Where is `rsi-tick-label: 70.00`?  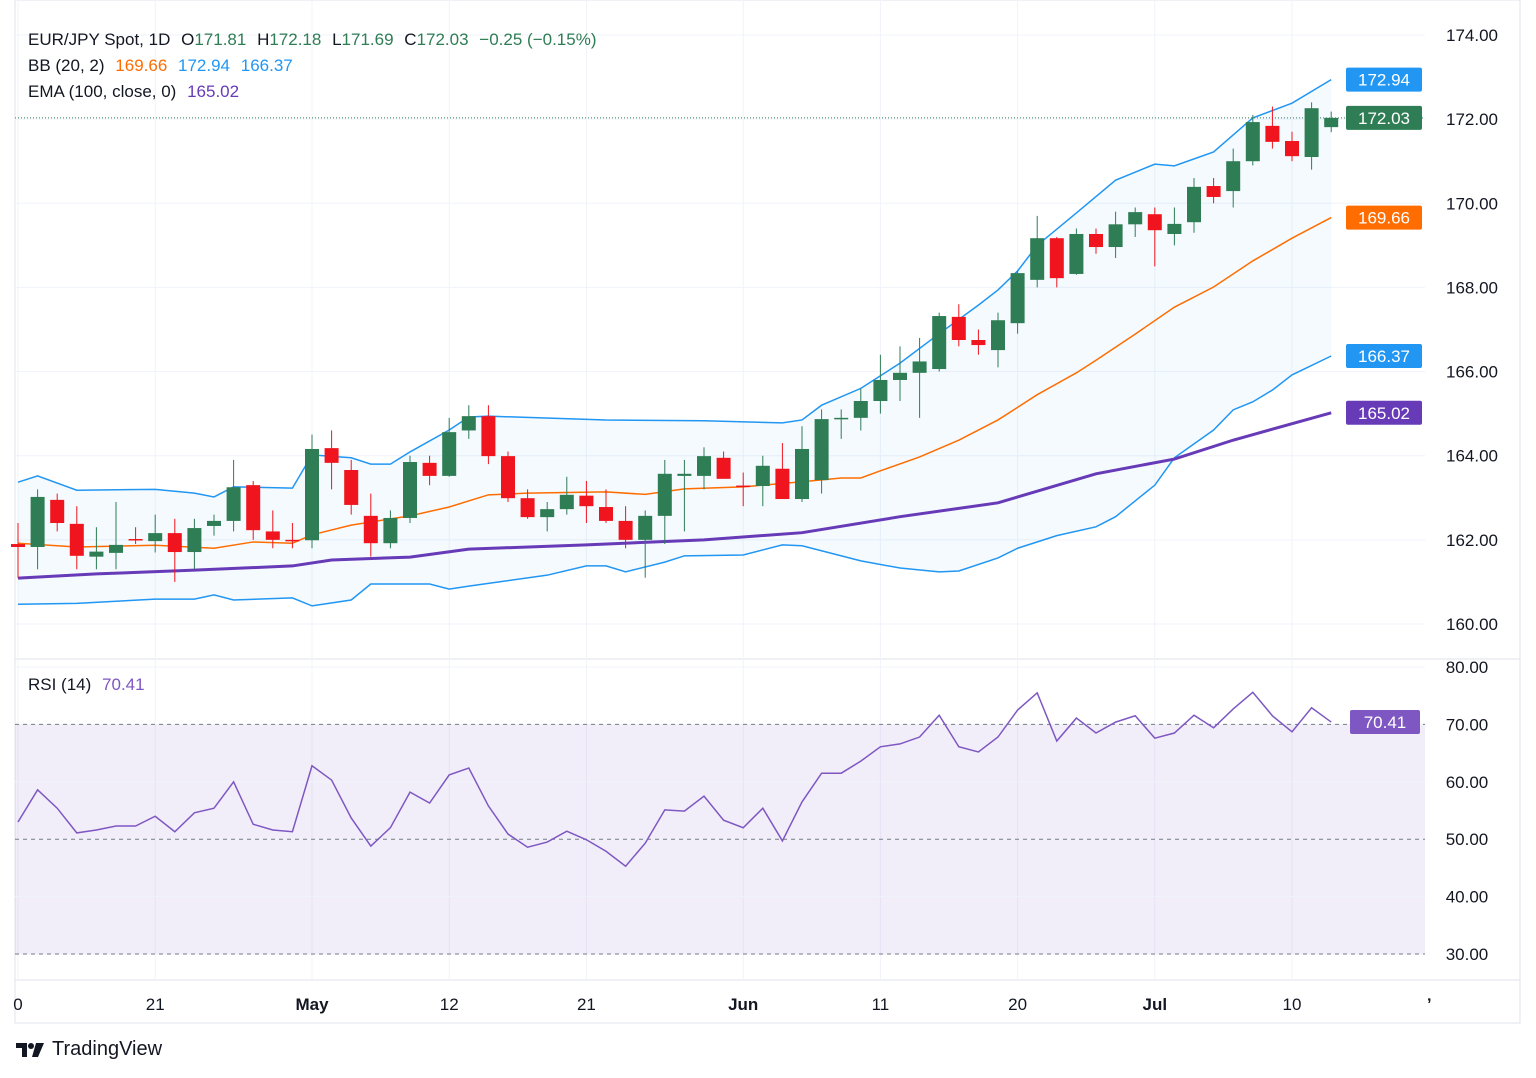 rsi-tick-label: 70.00 is located at coordinates (1467, 724).